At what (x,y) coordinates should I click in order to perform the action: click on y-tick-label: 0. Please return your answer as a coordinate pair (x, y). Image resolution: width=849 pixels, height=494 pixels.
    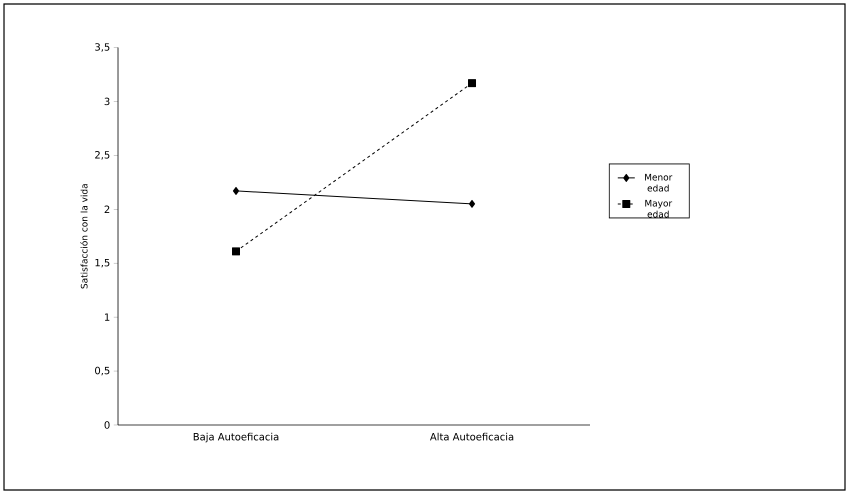
    Looking at the image, I should click on (107, 425).